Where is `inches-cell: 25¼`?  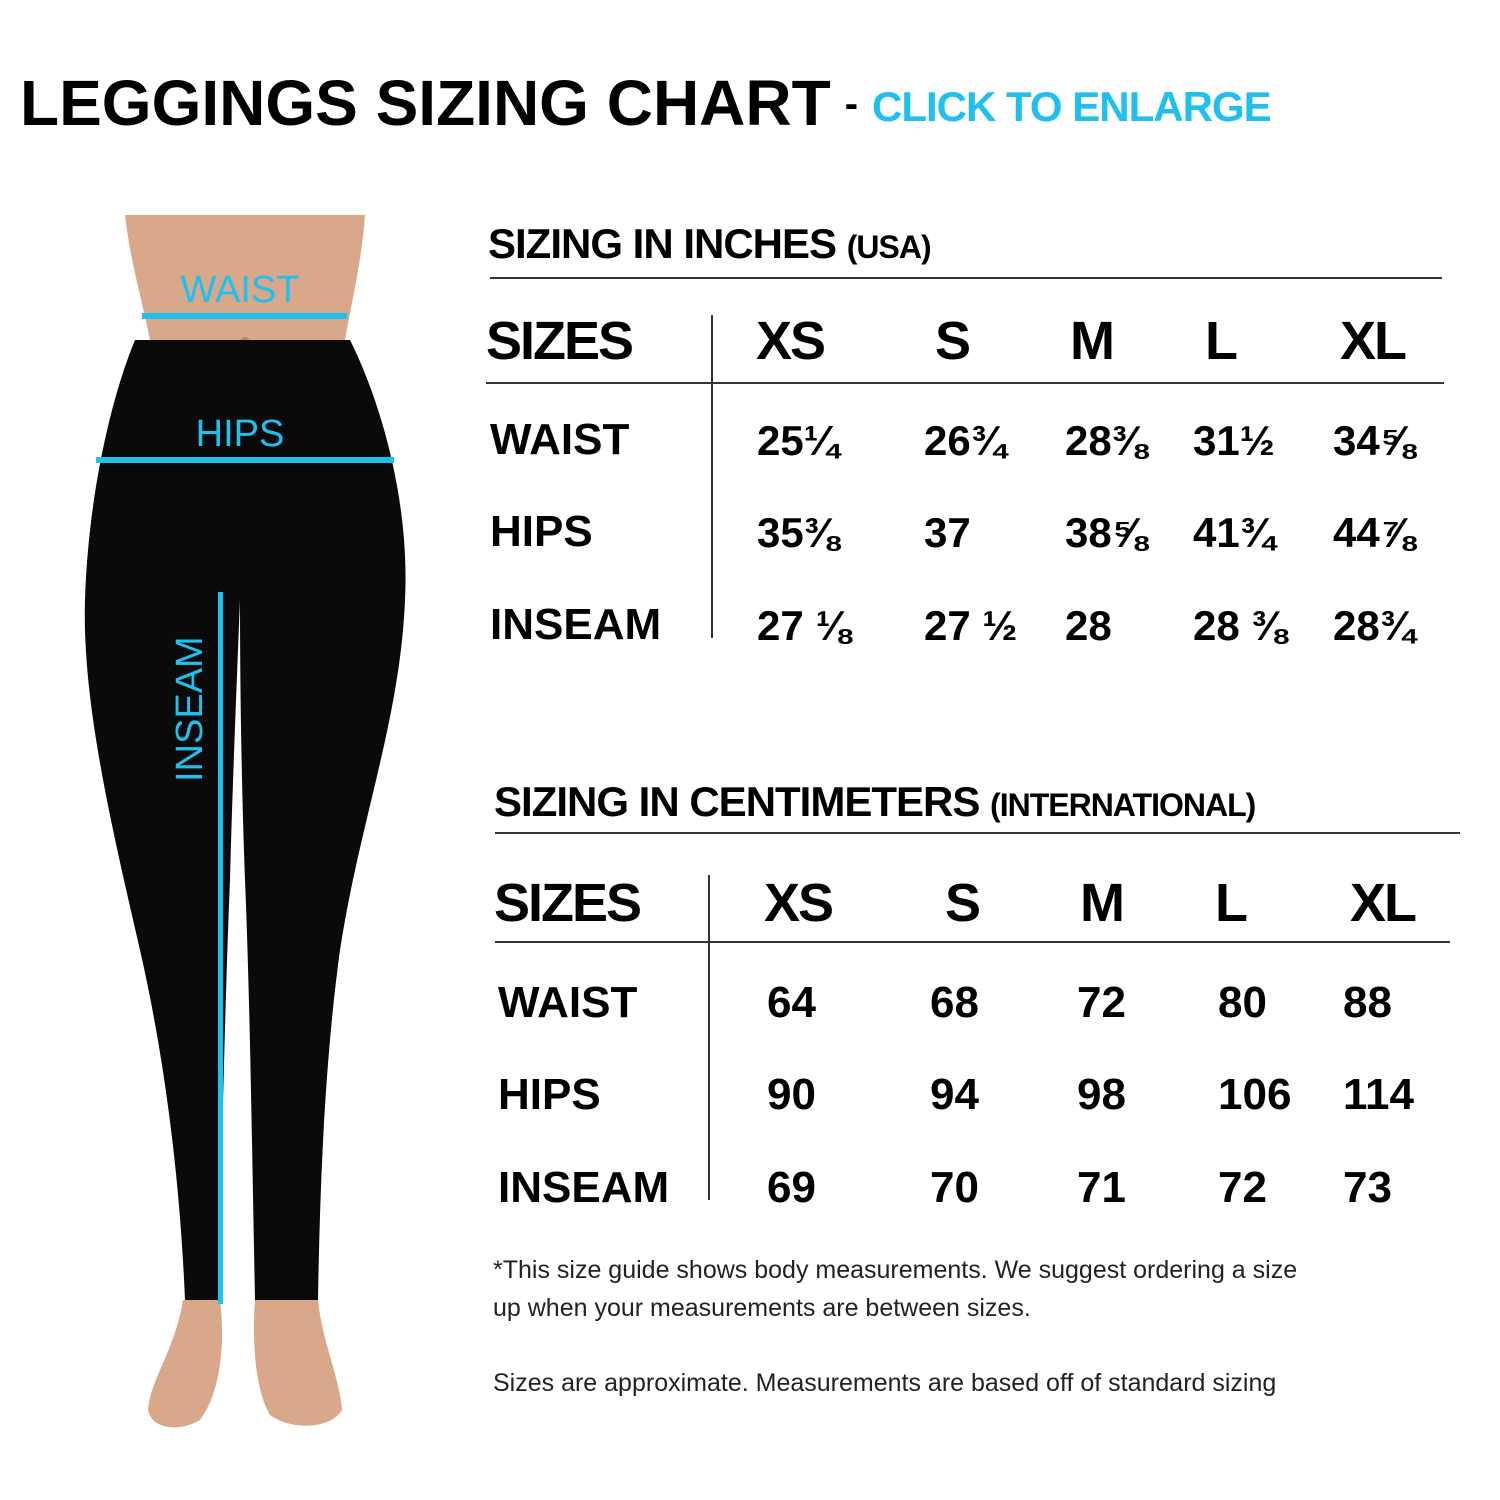
inches-cell: 25¼ is located at coordinates (798, 440).